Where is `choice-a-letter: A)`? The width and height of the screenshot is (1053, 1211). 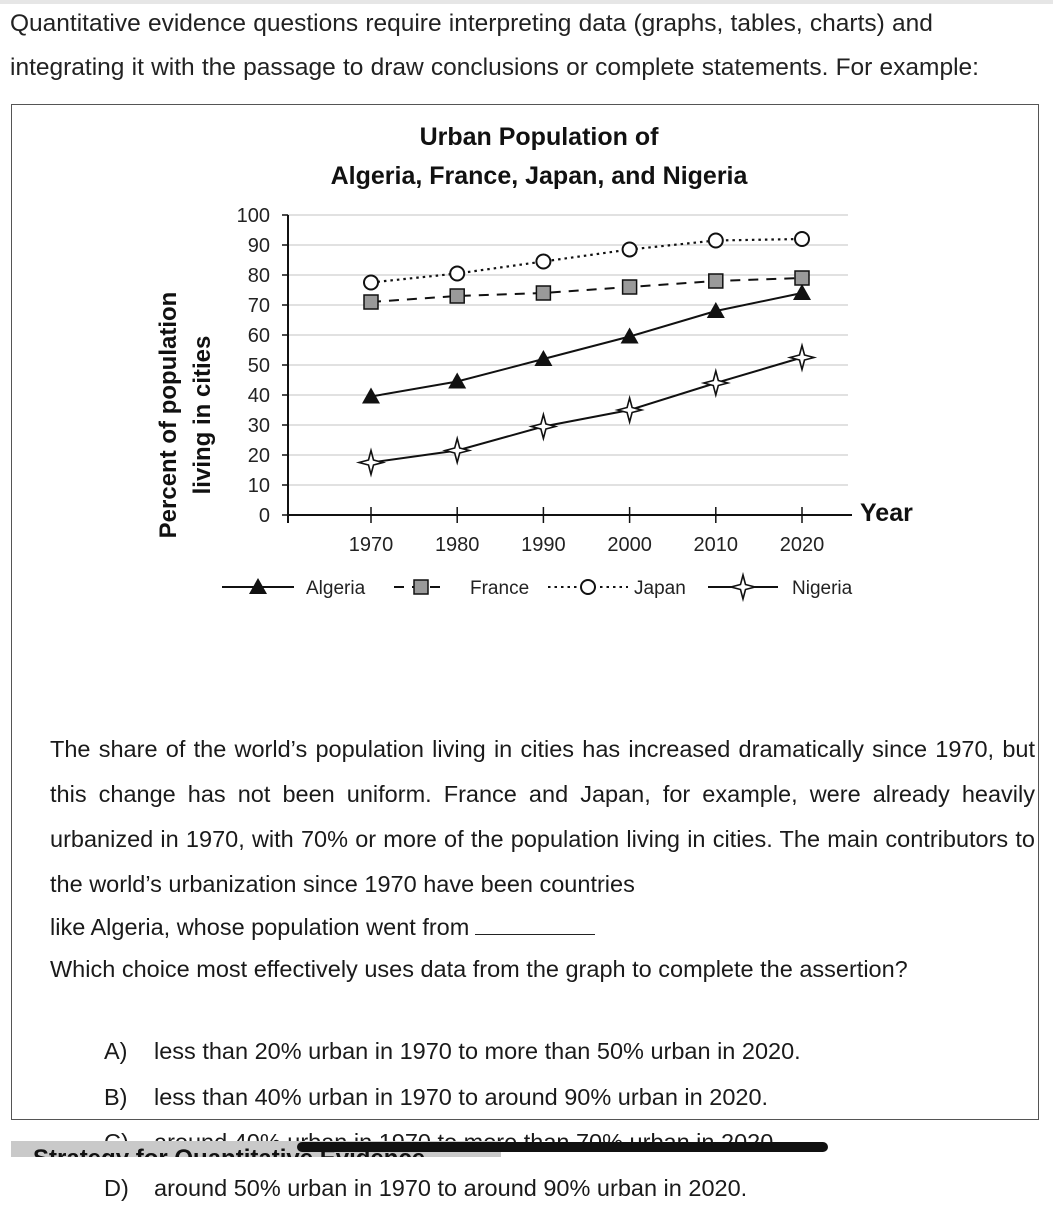
choice-a-letter: A) is located at coordinates (129, 1051).